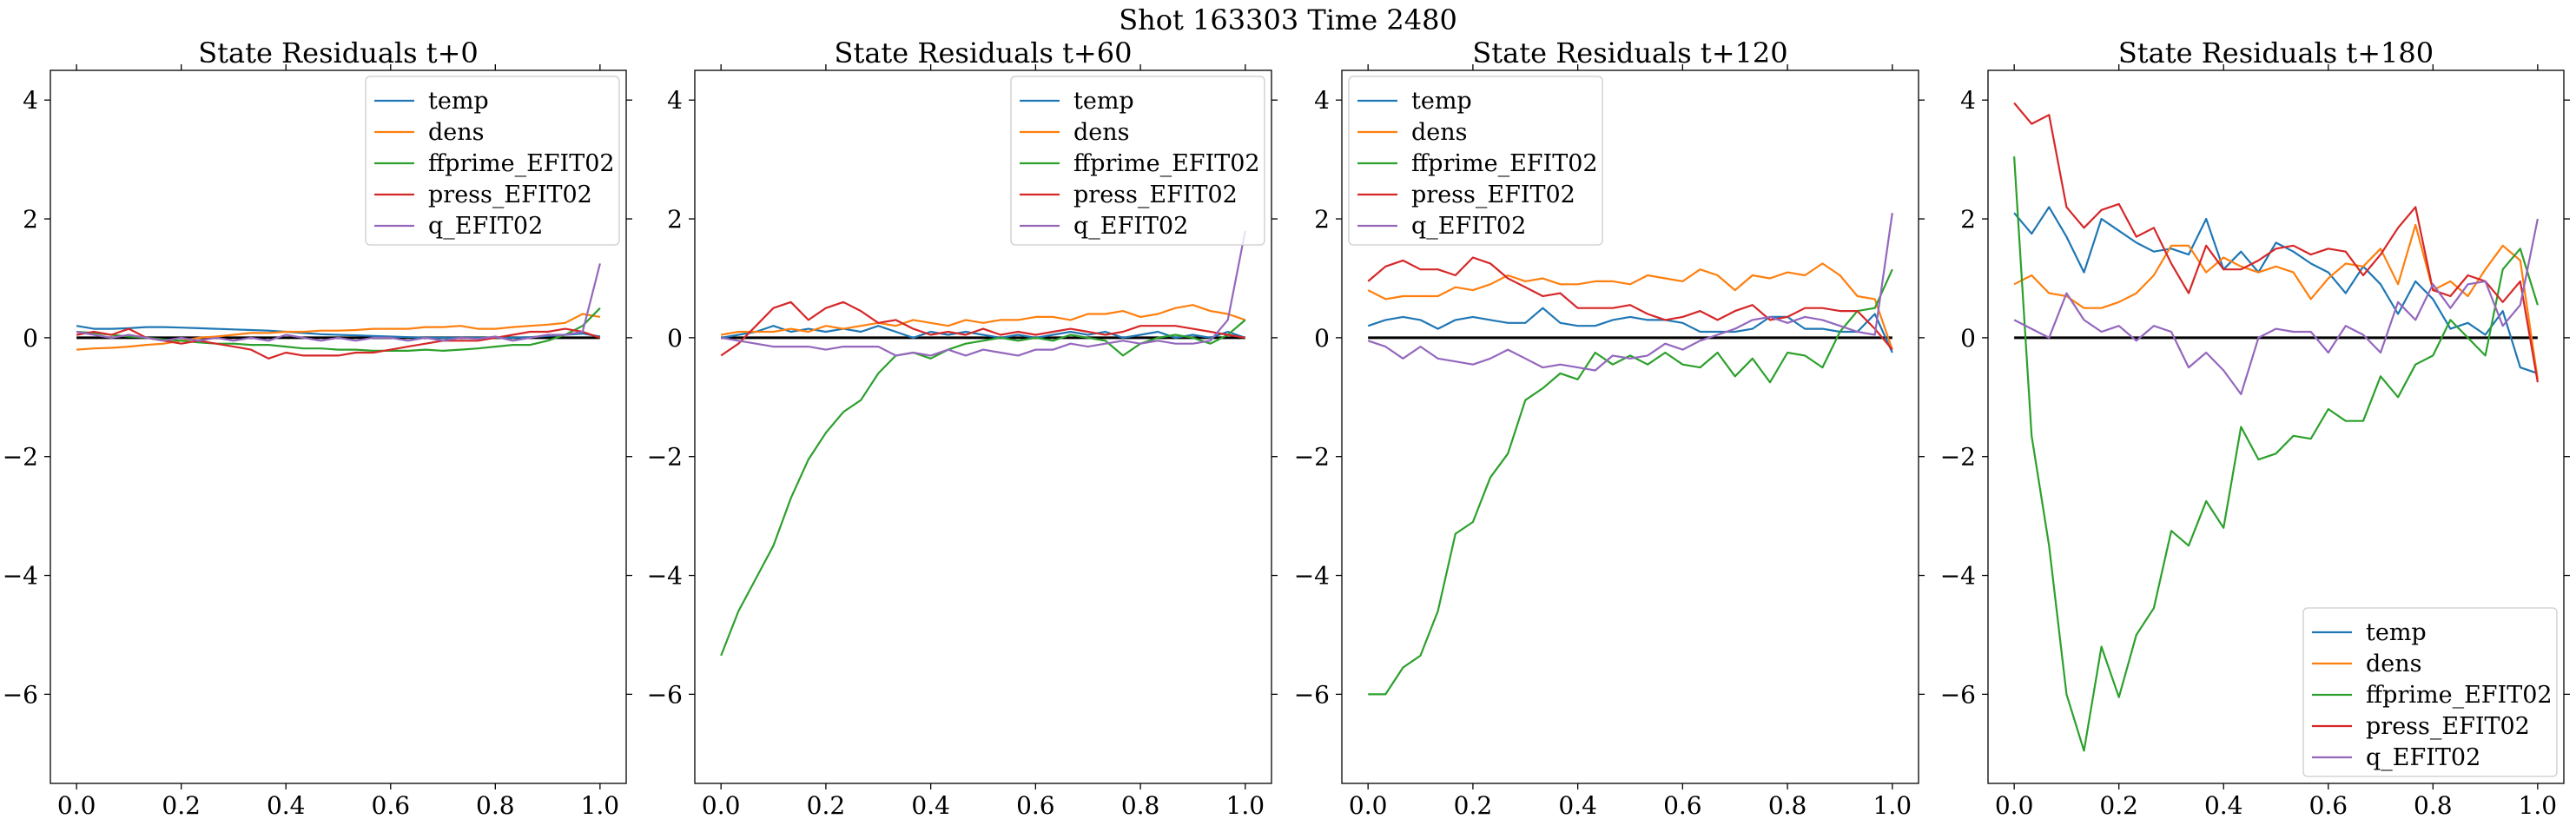  I want to click on subplot-title: State Residuals t+60, so click(984, 52).